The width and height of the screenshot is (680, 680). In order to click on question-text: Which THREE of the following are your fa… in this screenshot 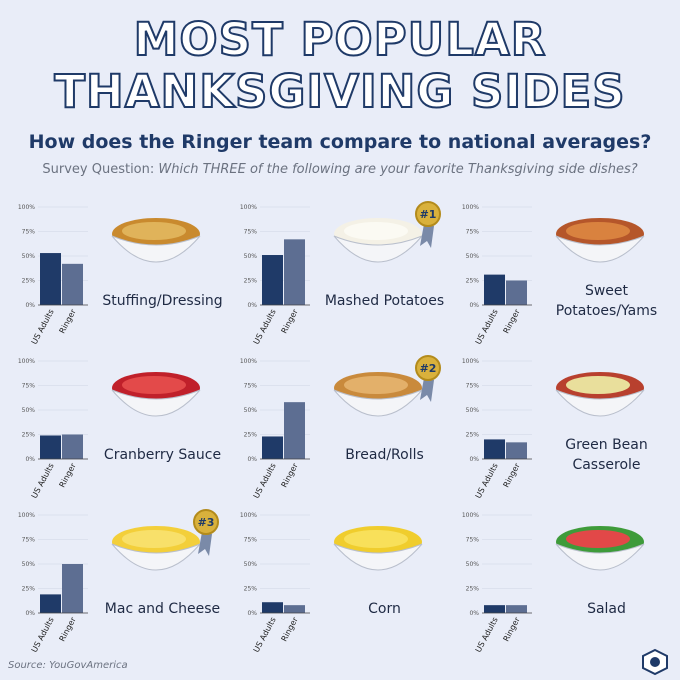, I will do `click(398, 169)`.